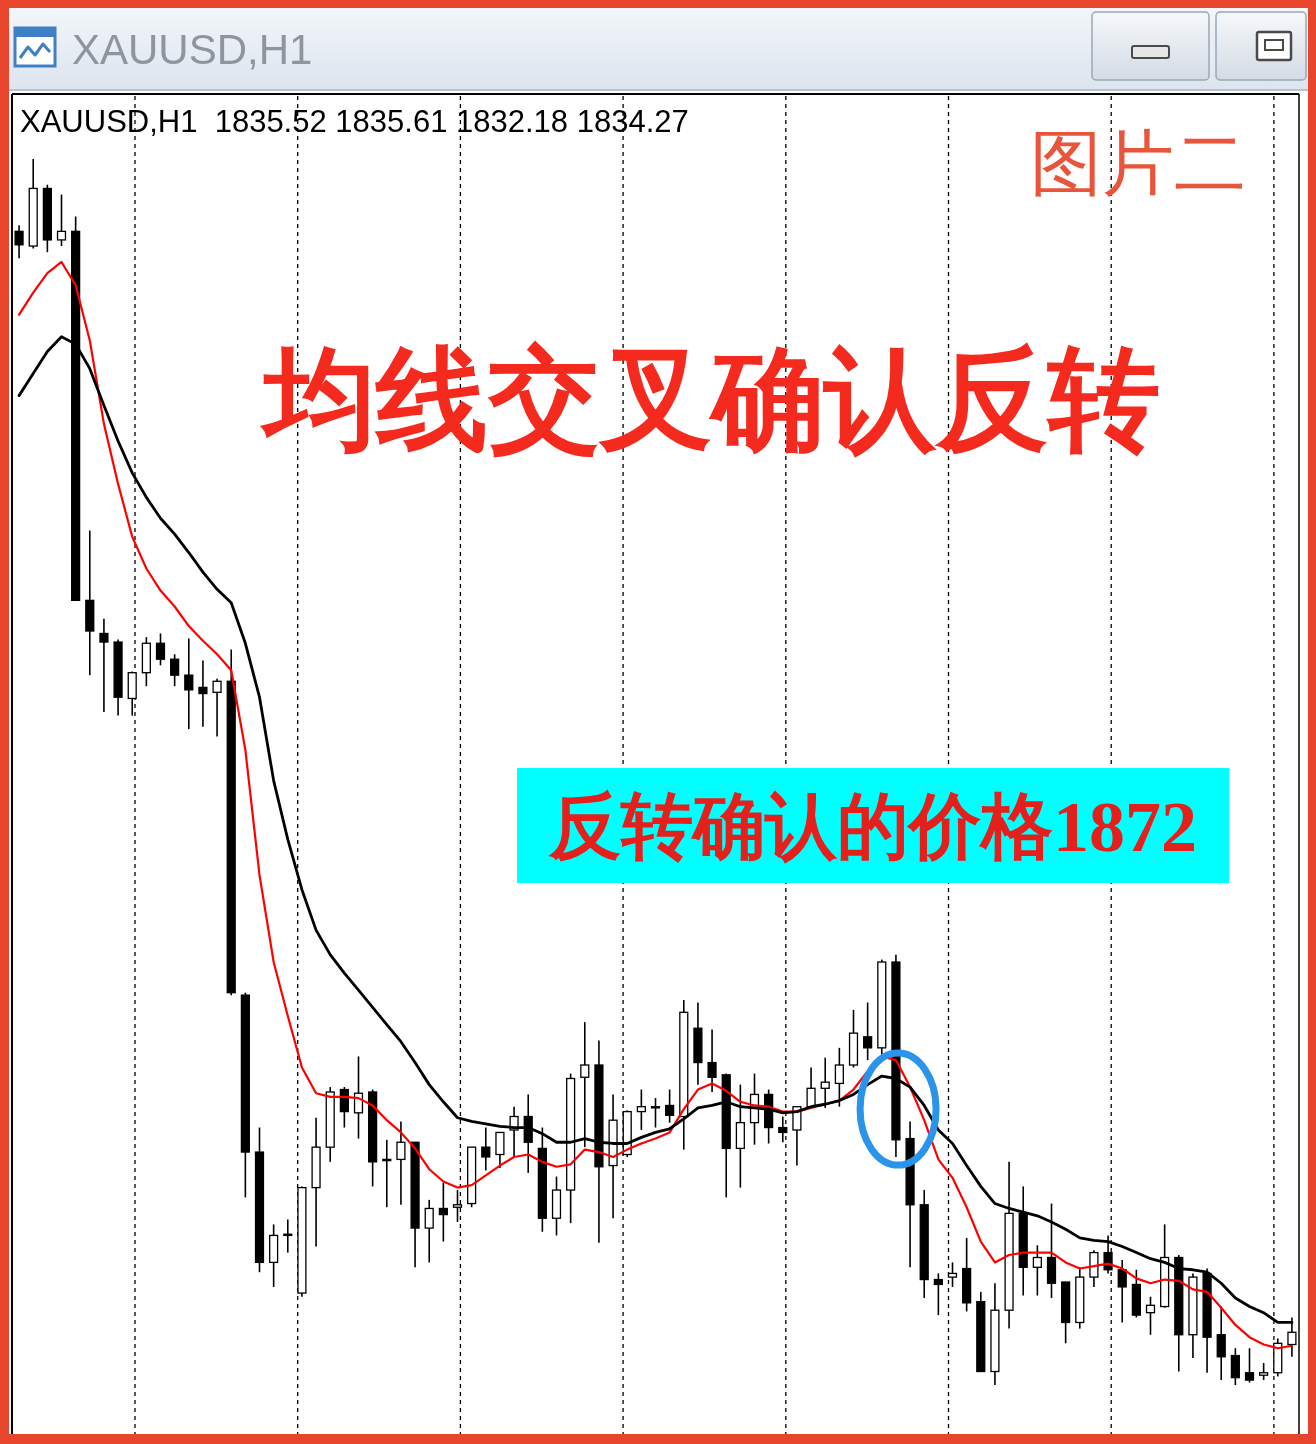 This screenshot has height=1444, width=1316. Describe the element at coordinates (1138, 163) in the screenshot. I see `annotation: 图片二` at that location.